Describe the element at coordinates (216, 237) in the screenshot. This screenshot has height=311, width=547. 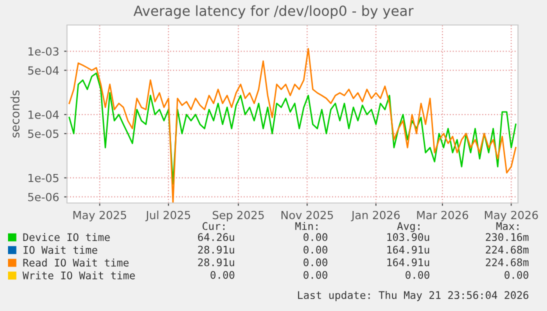
I see `text: 64.26u` at that location.